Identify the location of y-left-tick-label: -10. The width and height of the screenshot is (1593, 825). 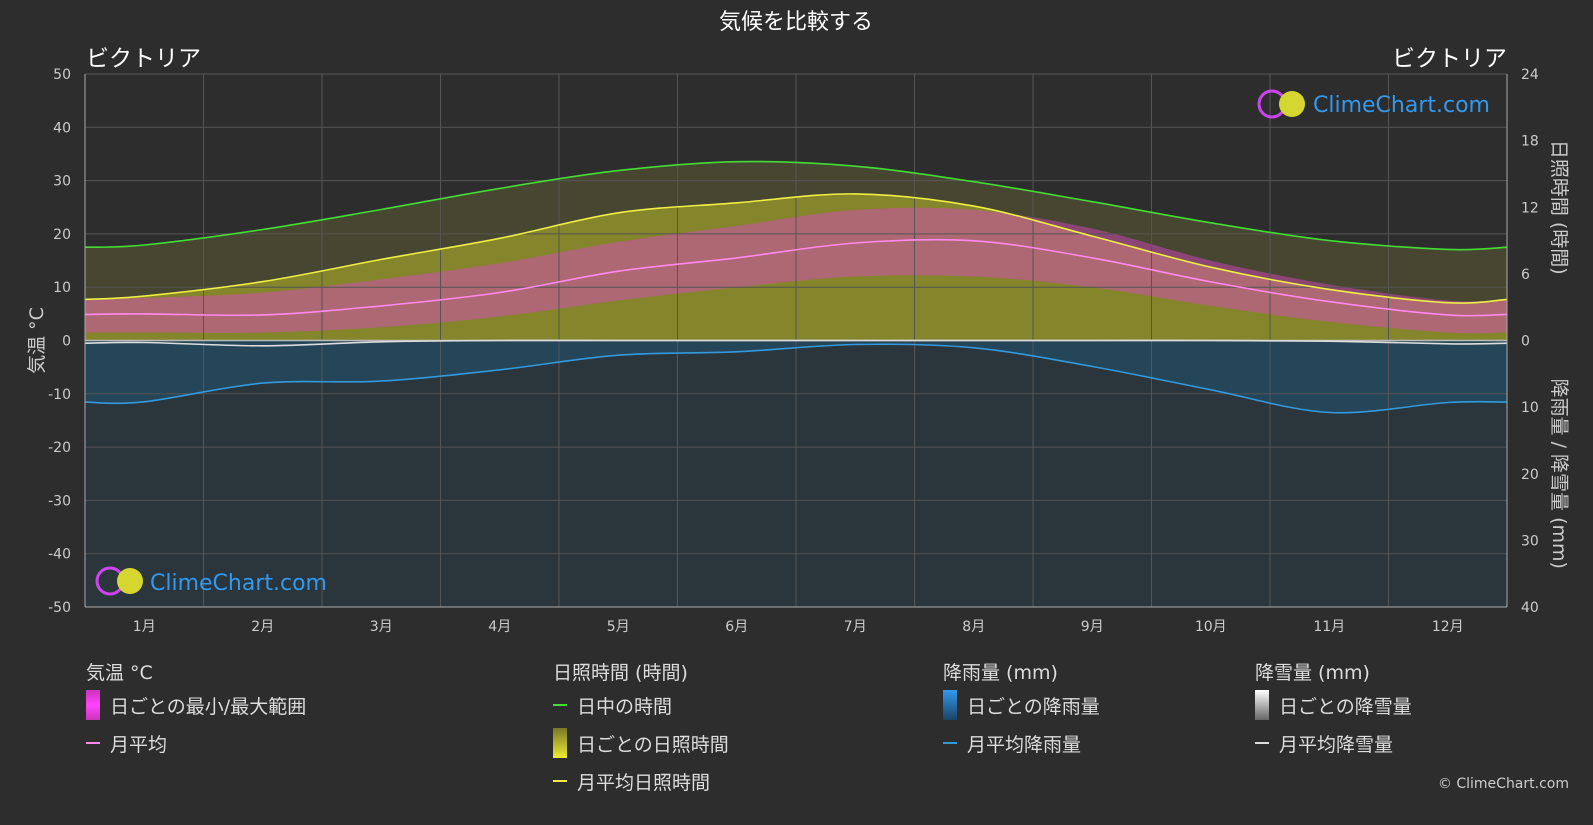
(59, 395).